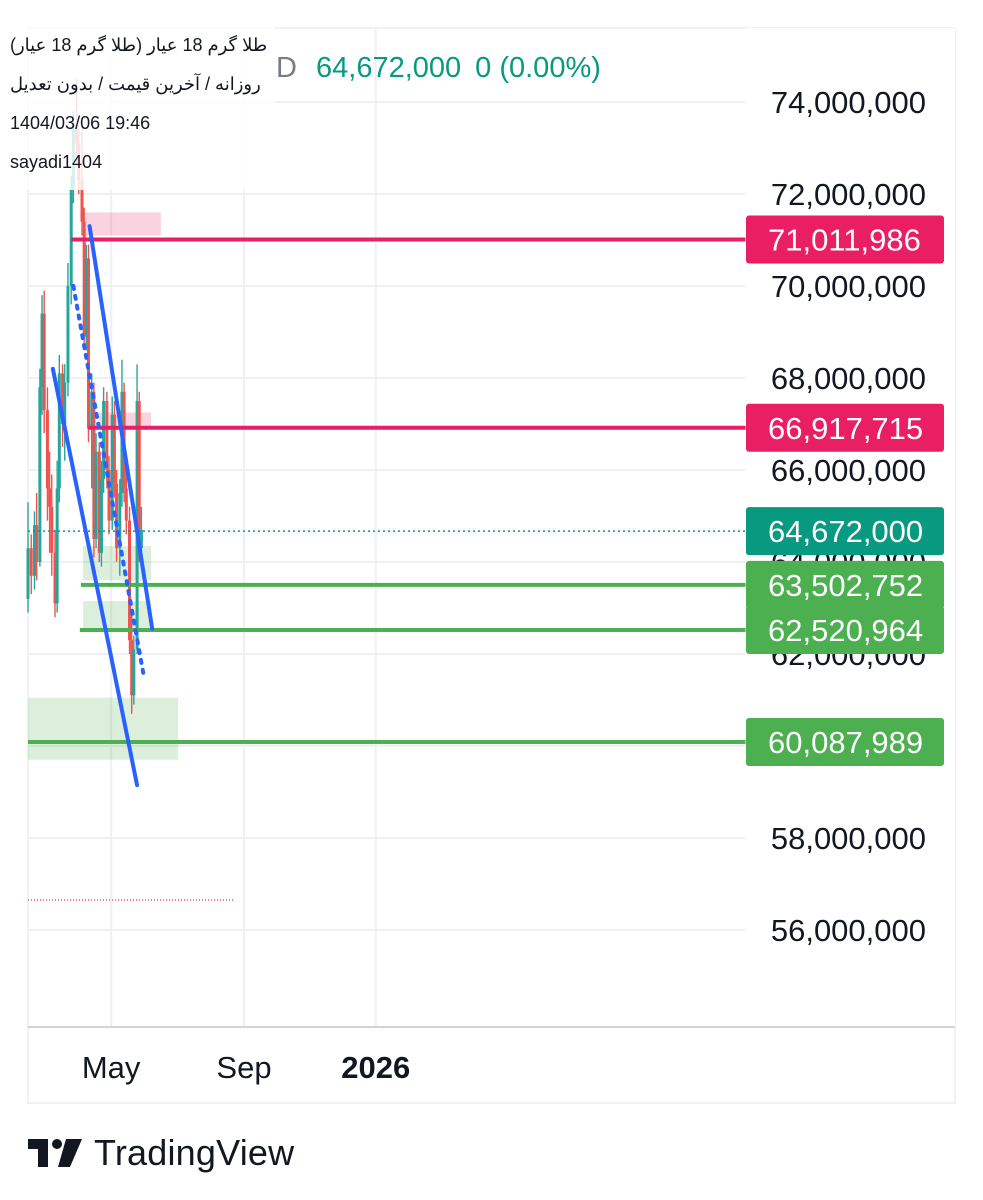  What do you see at coordinates (56, 162) in the screenshot?
I see `author-name: sayadi1404` at bounding box center [56, 162].